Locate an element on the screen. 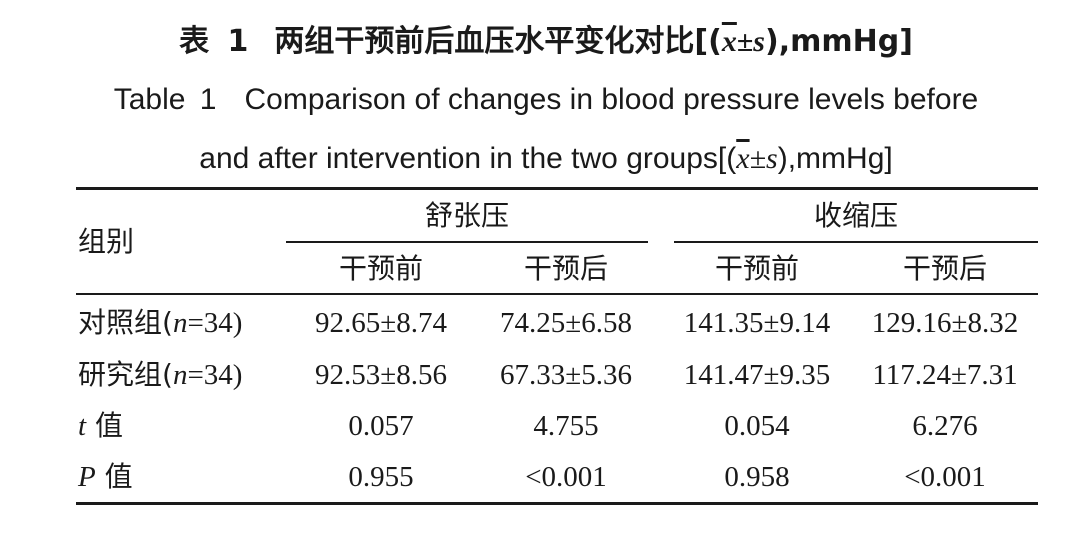  table-cell: 0.955 is located at coordinates (381, 477).